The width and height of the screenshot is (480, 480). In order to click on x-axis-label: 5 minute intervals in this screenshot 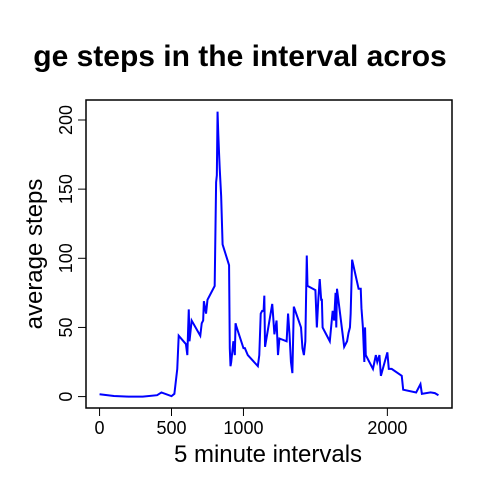, I will do `click(268, 454)`.